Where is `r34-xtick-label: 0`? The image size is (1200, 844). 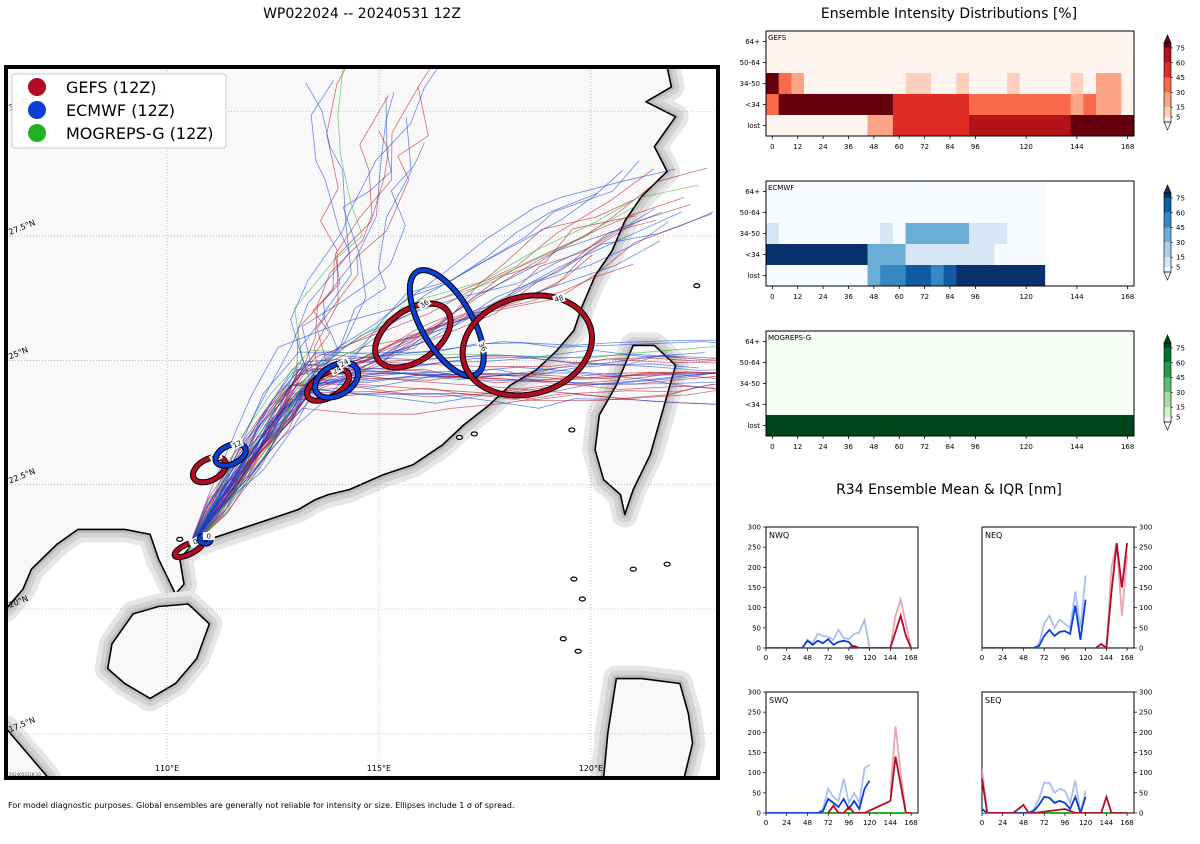 r34-xtick-label: 0 is located at coordinates (766, 823).